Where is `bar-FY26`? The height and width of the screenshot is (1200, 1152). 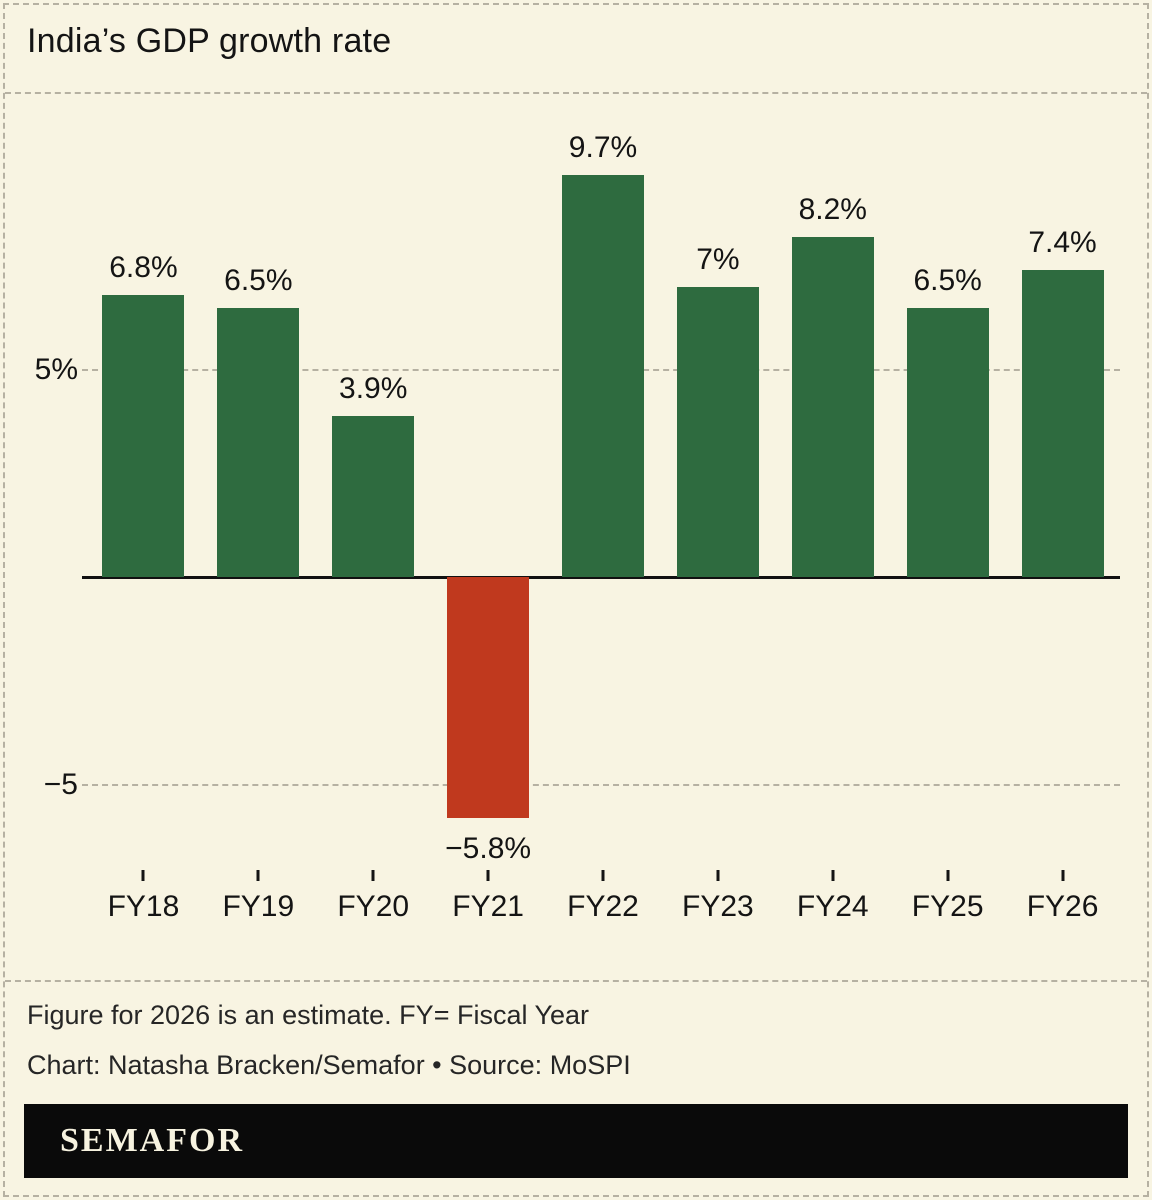 bar-FY26 is located at coordinates (1062, 424).